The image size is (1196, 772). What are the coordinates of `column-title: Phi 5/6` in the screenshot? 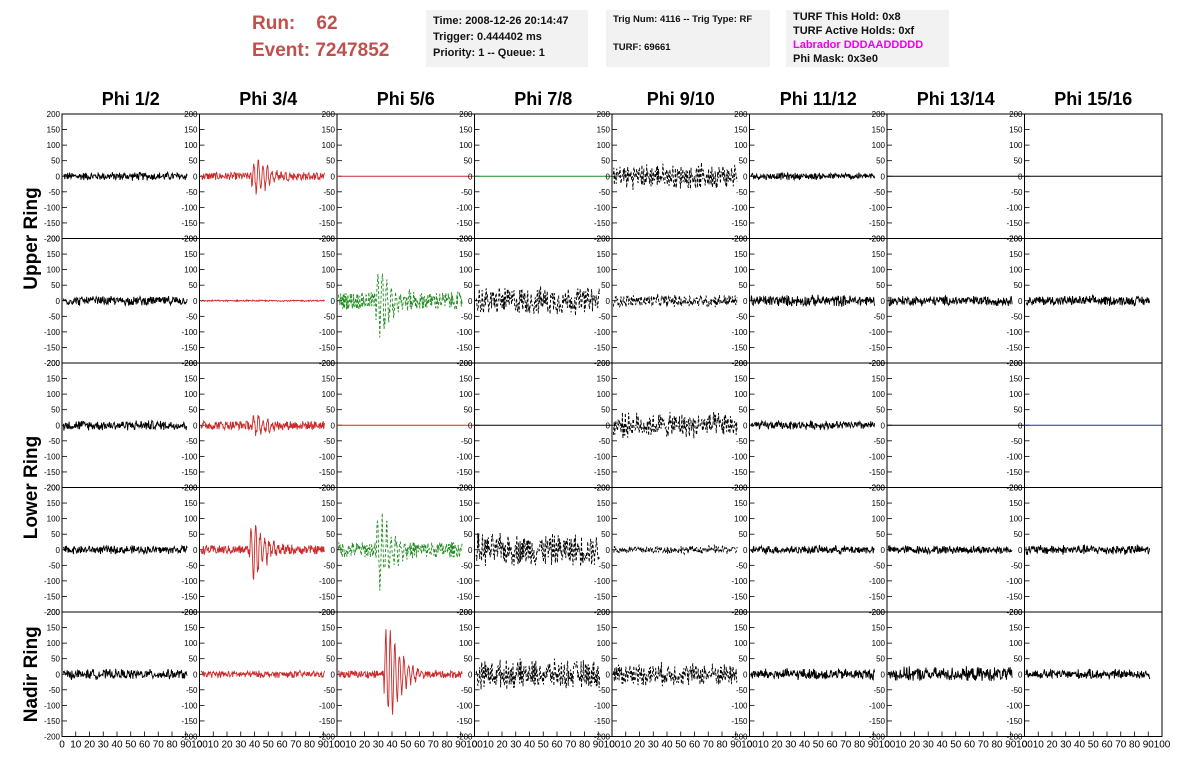 It's located at (406, 99).